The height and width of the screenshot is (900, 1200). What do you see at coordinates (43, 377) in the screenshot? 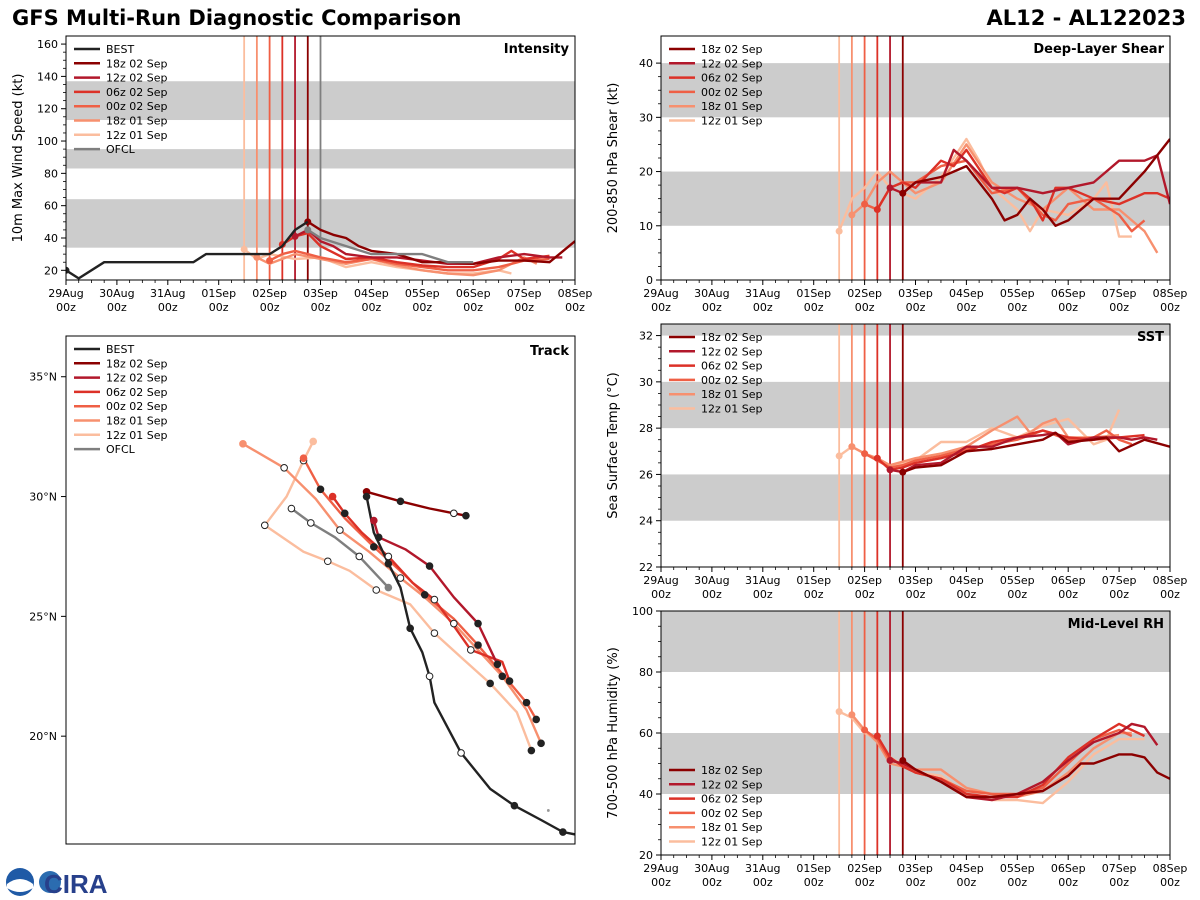
I see `track-ytick-label-35: 35°N` at bounding box center [43, 377].